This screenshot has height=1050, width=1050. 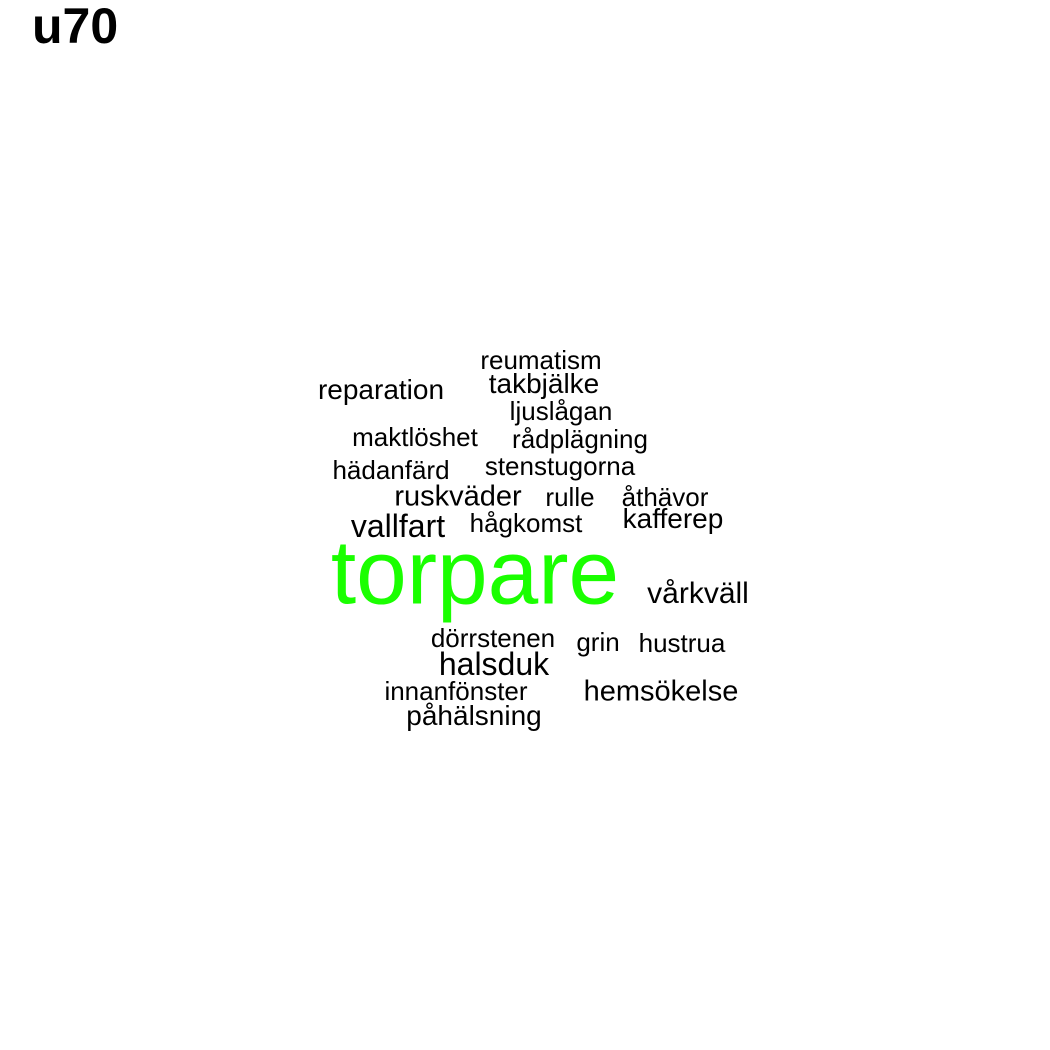 I want to click on word-torpare: torpare, so click(x=475, y=573).